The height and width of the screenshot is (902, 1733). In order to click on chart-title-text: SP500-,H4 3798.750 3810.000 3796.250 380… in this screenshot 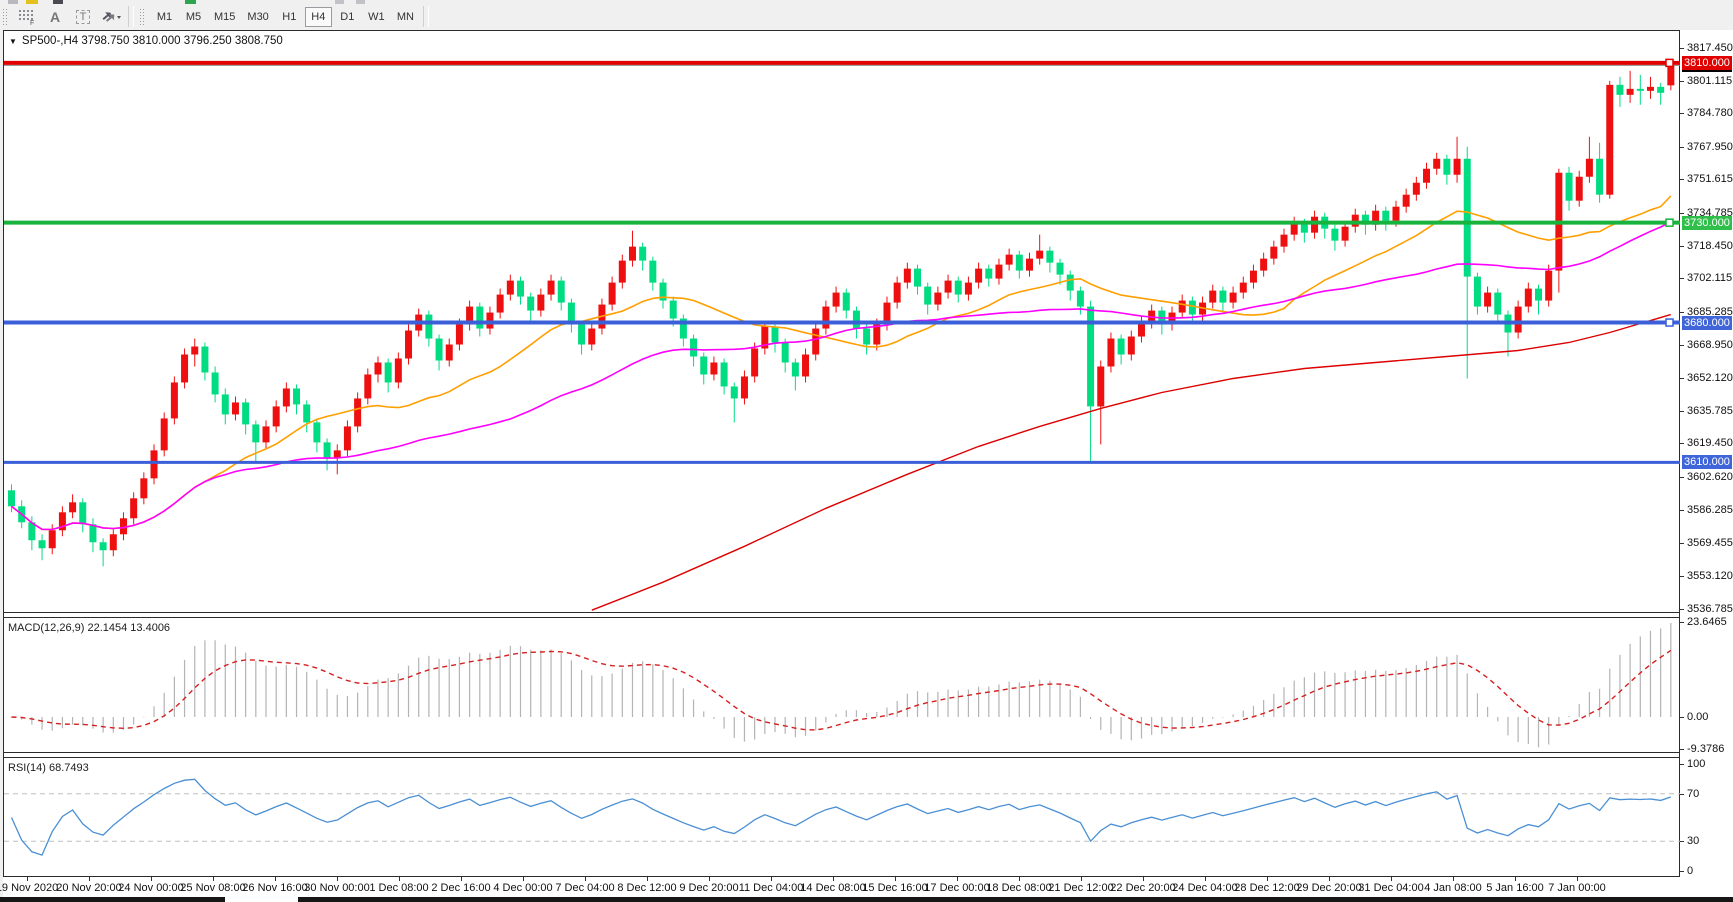, I will do `click(152, 41)`.